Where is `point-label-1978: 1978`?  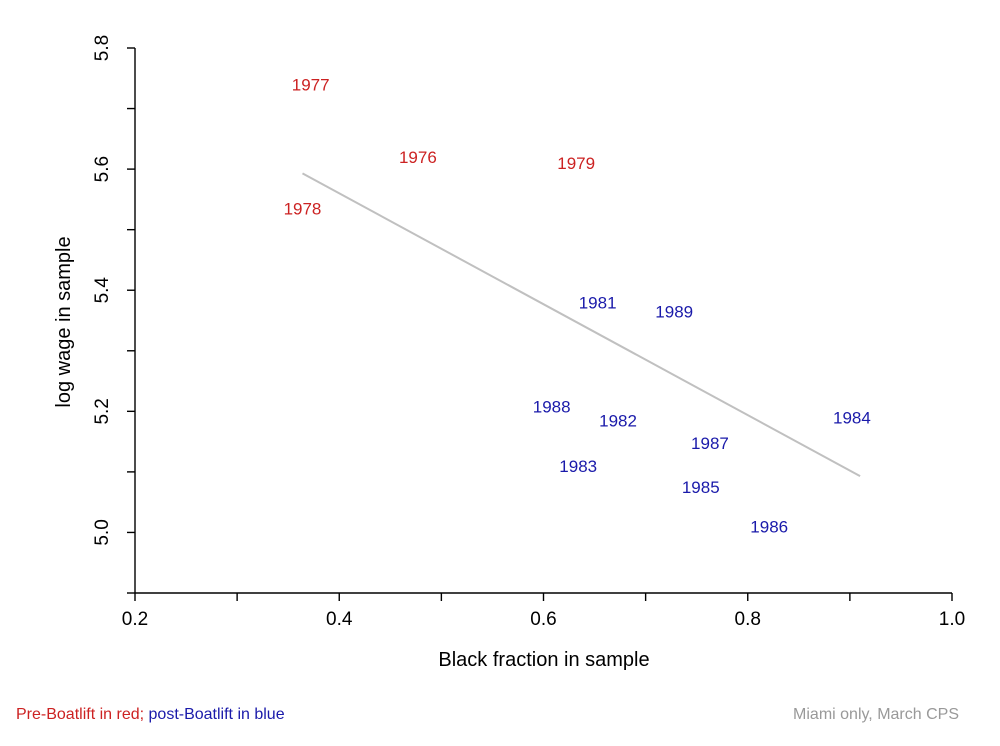
point-label-1978: 1978 is located at coordinates (303, 208).